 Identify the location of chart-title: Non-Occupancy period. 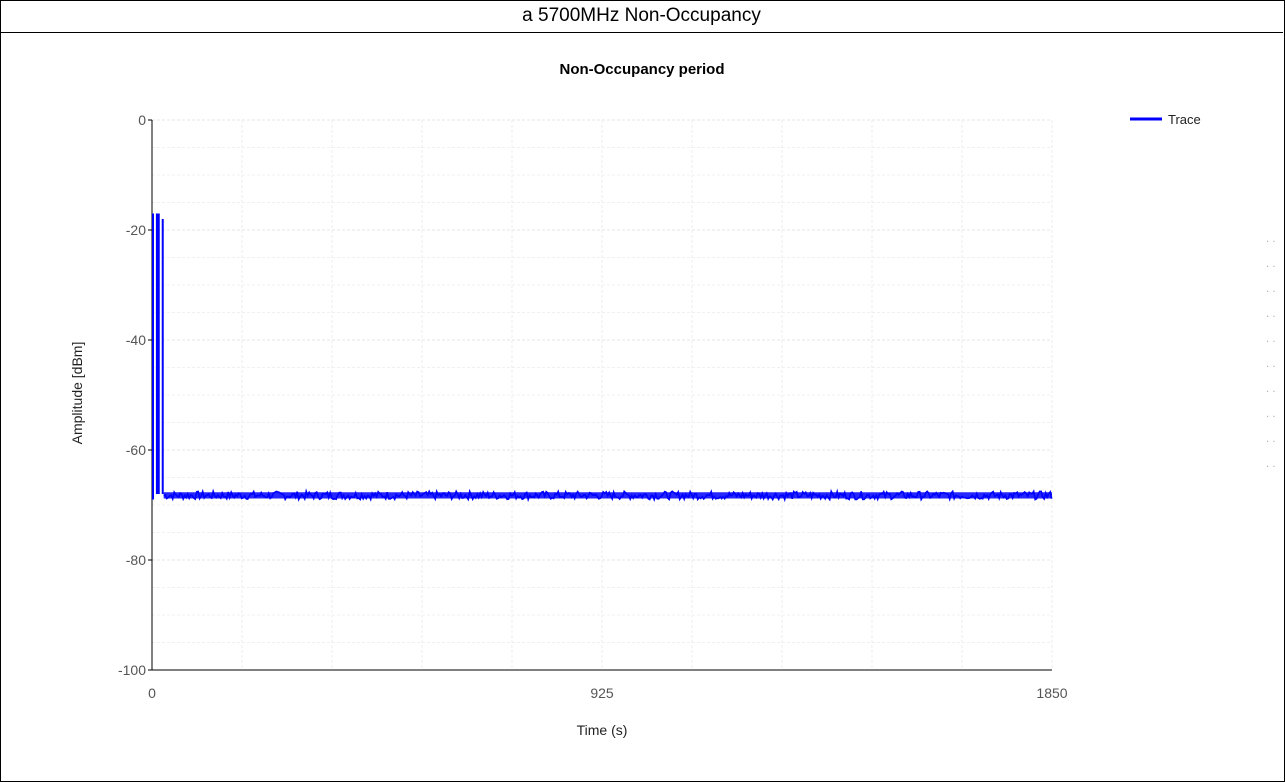
(641, 69).